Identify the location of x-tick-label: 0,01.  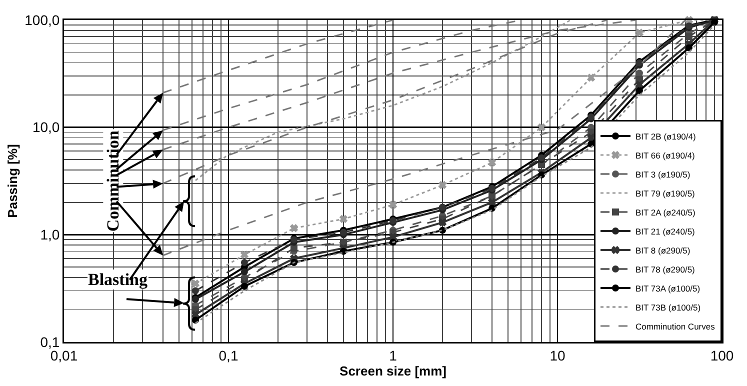
(64, 355).